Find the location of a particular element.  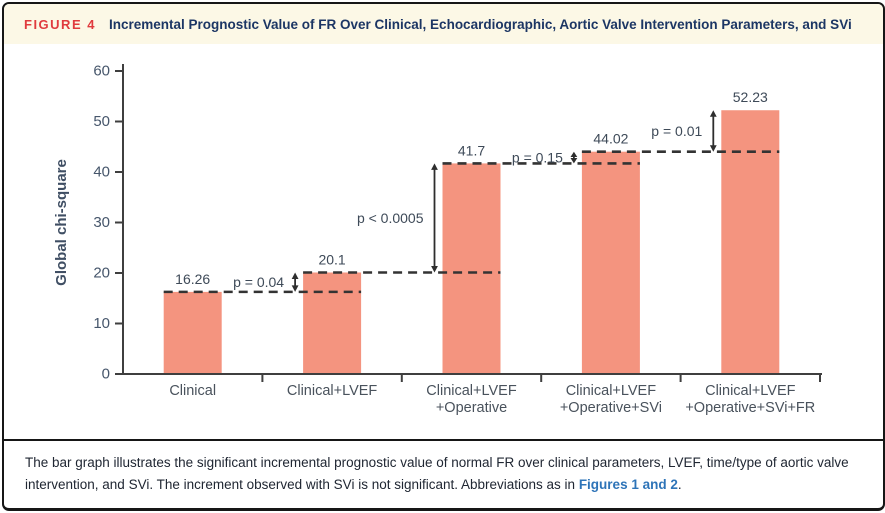

caption-text-after: . is located at coordinates (679, 484).